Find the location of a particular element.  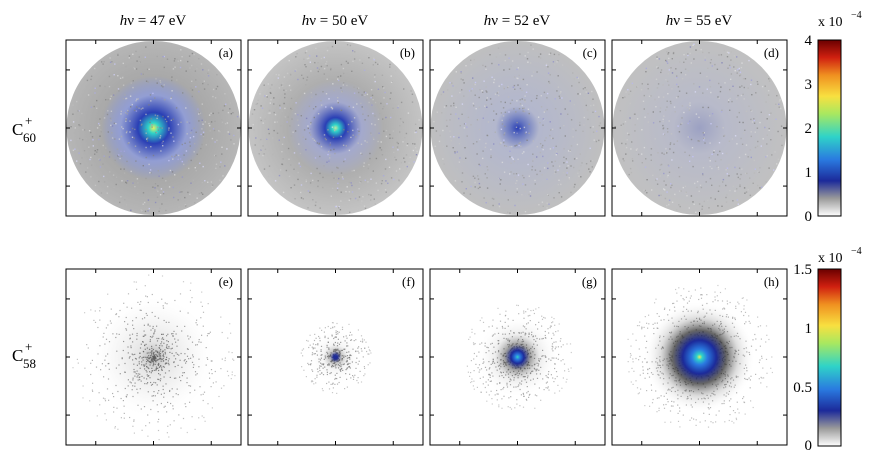

colorbar-top-exponent: −4 is located at coordinates (856, 15).